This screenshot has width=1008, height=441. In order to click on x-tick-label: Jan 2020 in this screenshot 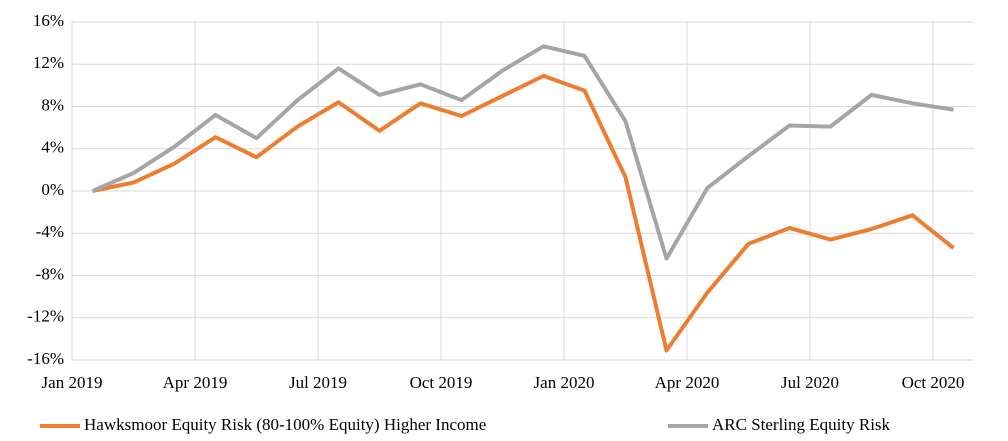, I will do `click(564, 382)`.